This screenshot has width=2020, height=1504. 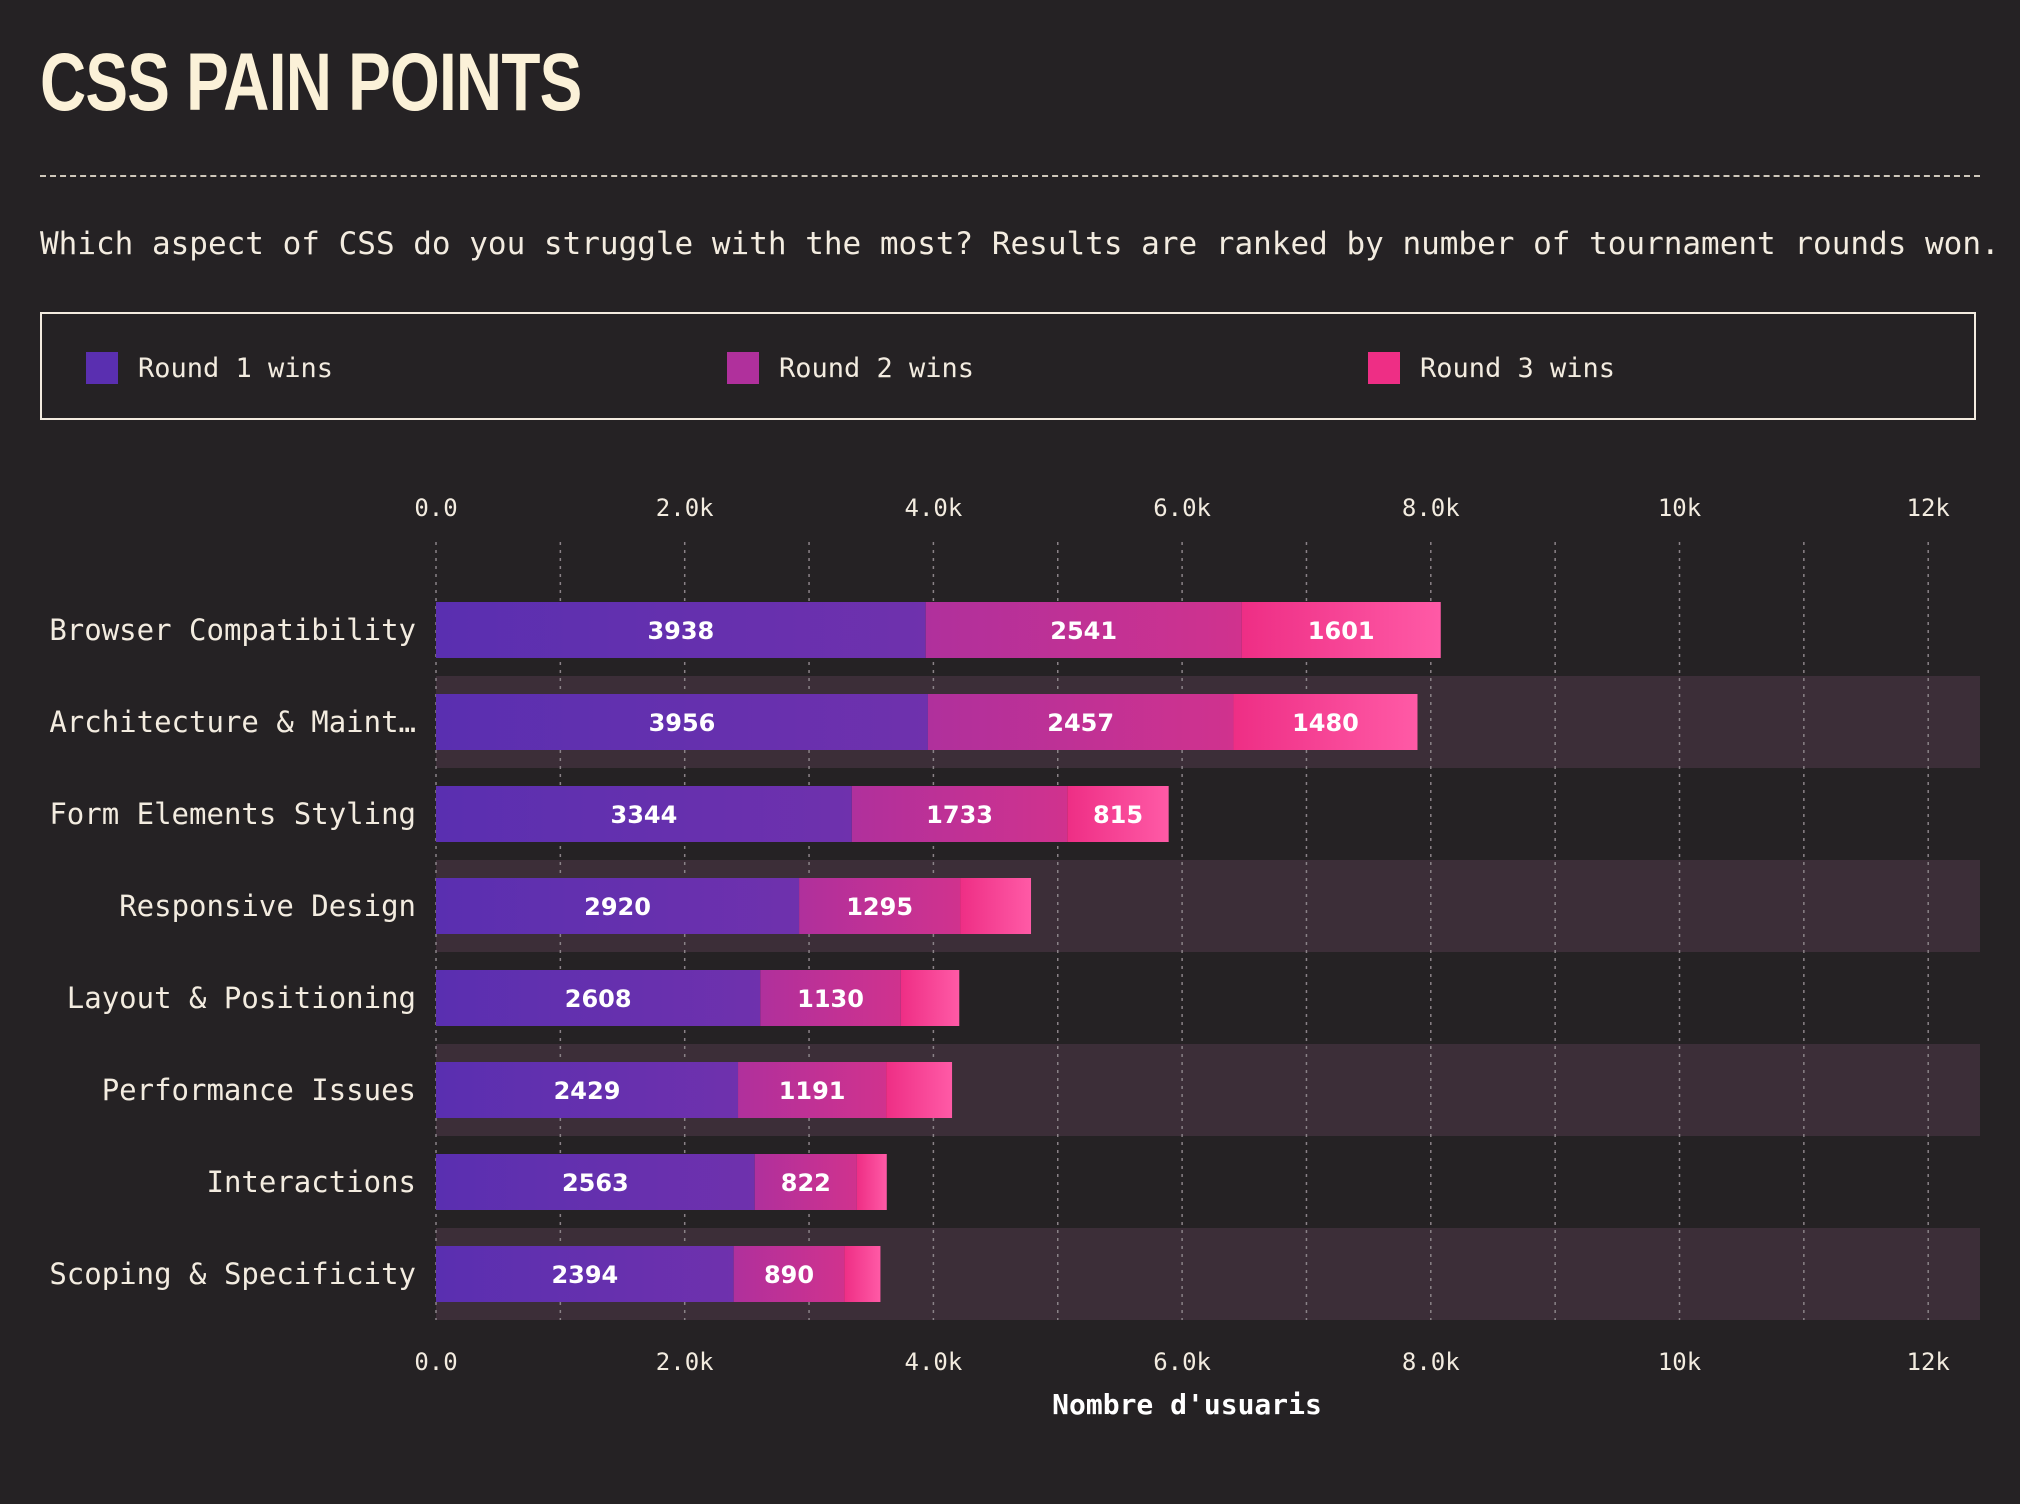 I want to click on category-label: Scoping & Specificity, so click(x=232, y=1274).